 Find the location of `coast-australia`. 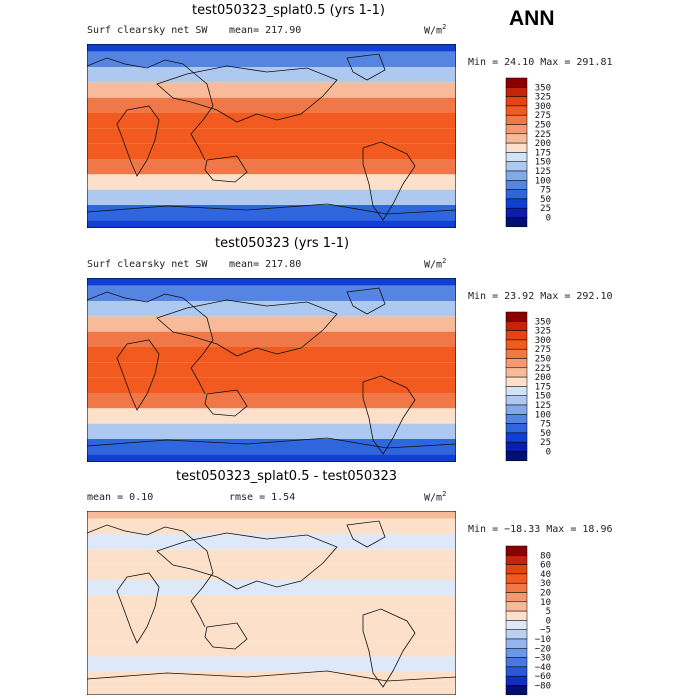

coast-australia is located at coordinates (226, 169).